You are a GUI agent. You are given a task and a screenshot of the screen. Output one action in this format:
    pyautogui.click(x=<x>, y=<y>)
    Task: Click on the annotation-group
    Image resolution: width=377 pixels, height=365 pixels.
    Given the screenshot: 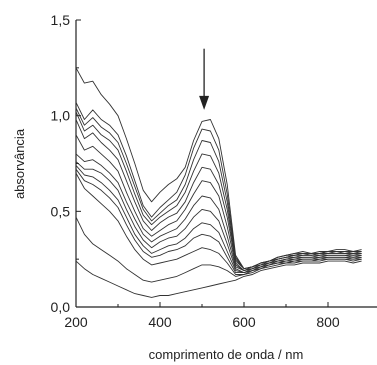 What is the action you would take?
    pyautogui.click(x=204, y=79)
    